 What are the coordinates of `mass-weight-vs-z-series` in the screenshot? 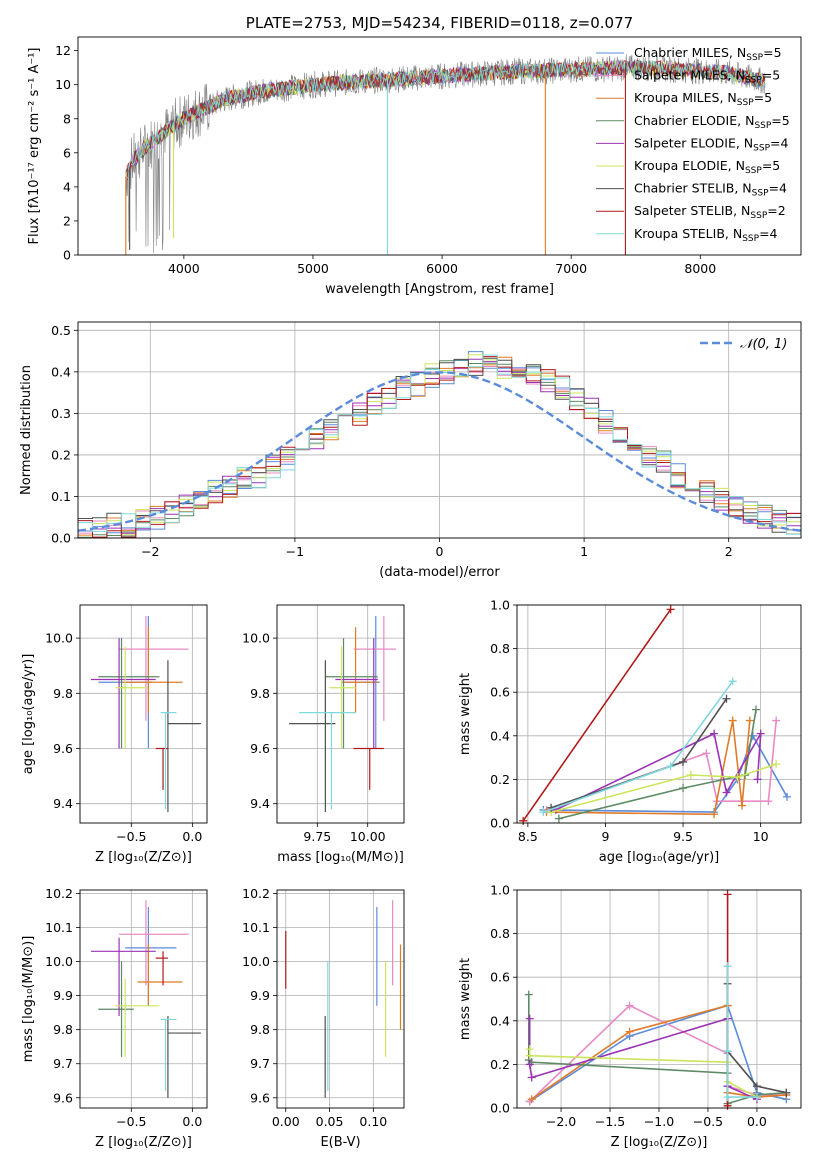 It's located at (657, 1000).